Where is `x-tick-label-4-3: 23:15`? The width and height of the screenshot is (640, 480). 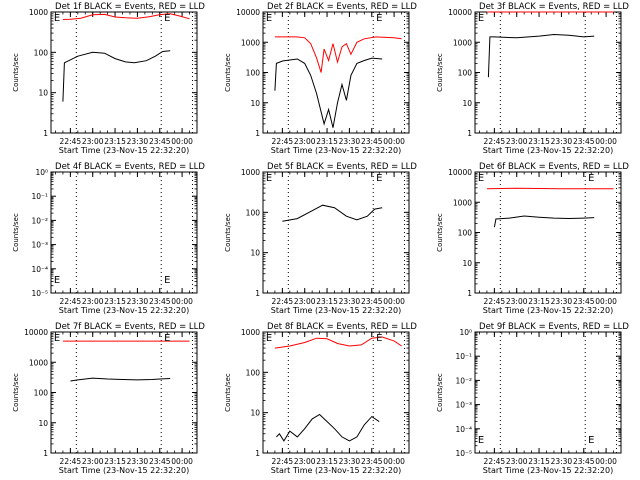
x-tick-label-4-3: 23:15 is located at coordinates (115, 301).